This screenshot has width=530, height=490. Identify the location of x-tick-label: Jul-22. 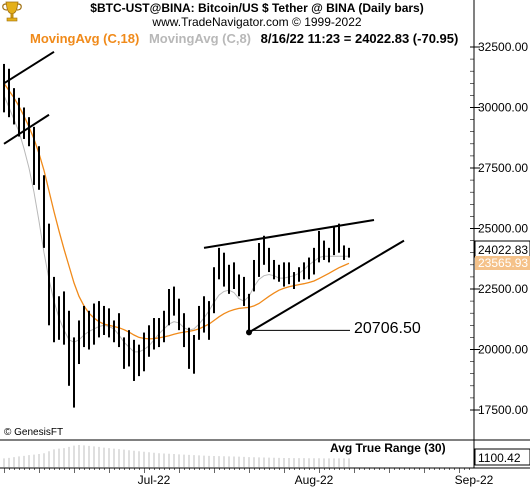
(154, 480).